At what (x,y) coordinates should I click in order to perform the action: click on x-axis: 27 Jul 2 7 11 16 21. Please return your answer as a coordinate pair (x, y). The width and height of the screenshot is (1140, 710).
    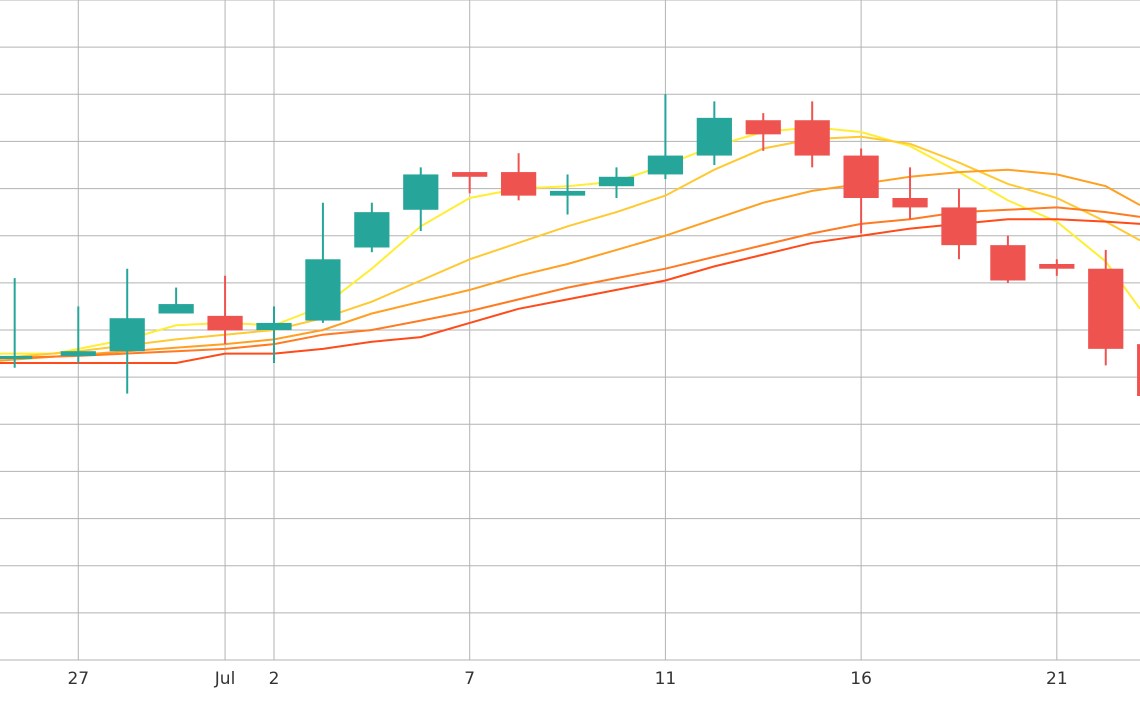
    Looking at the image, I should click on (567, 679).